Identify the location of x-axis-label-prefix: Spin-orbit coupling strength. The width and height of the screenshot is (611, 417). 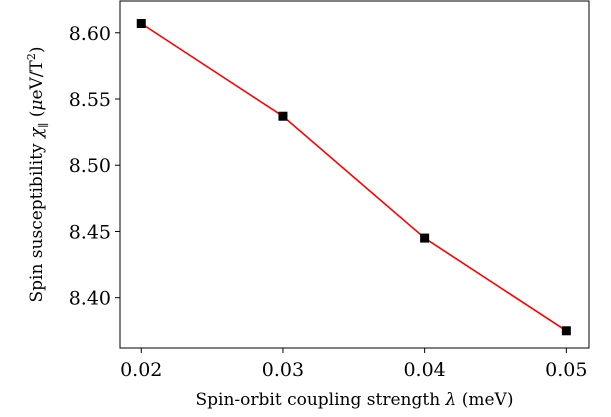
(321, 400).